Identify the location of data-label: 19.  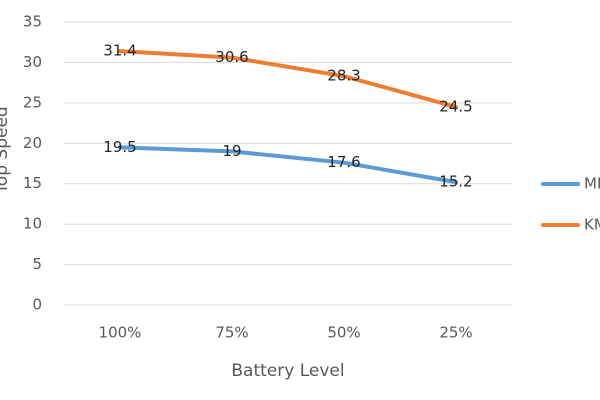
(231, 151).